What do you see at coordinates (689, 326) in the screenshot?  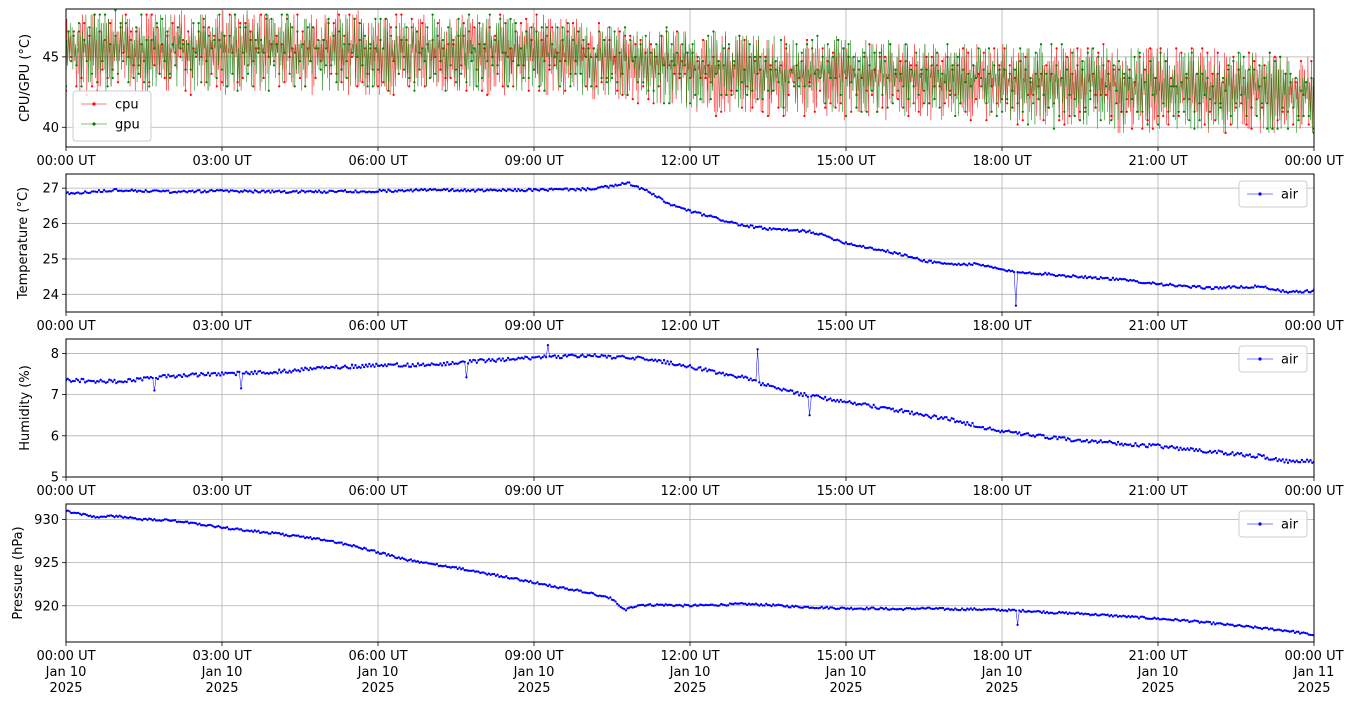 I see `temperature-x-tick-label-4: 12:00 UT` at bounding box center [689, 326].